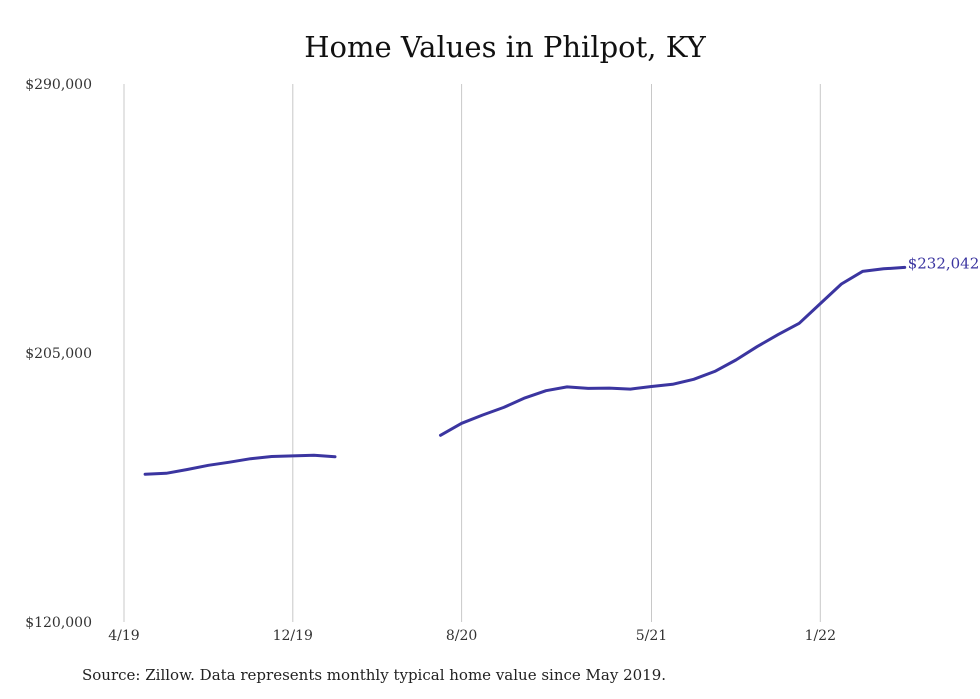 Image resolution: width=980 pixels, height=699 pixels. Describe the element at coordinates (293, 636) in the screenshot. I see `x-tick-label: 12/19` at that location.